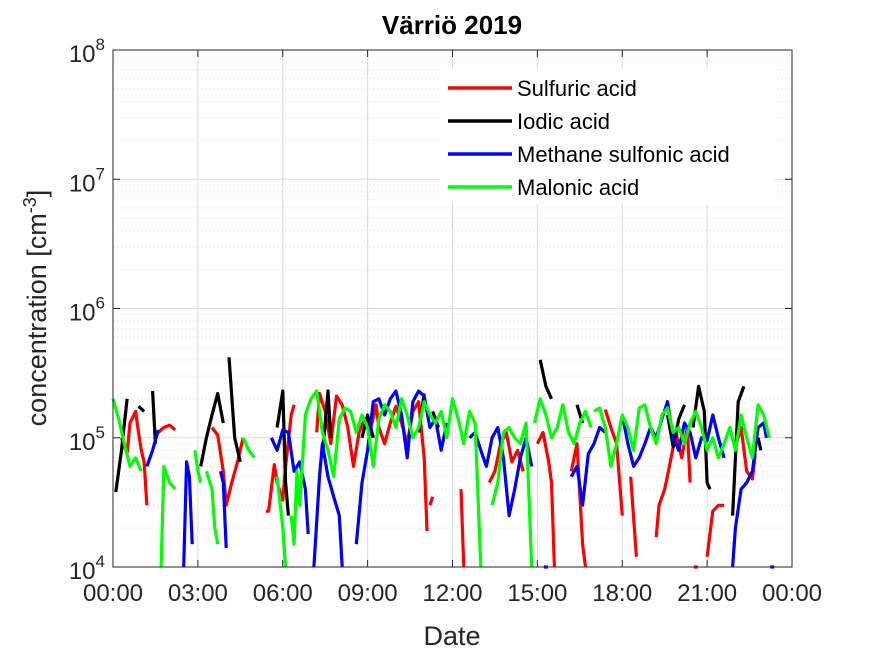 The height and width of the screenshot is (656, 875). I want to click on y-tick-label: 10⁸, so click(87, 51).